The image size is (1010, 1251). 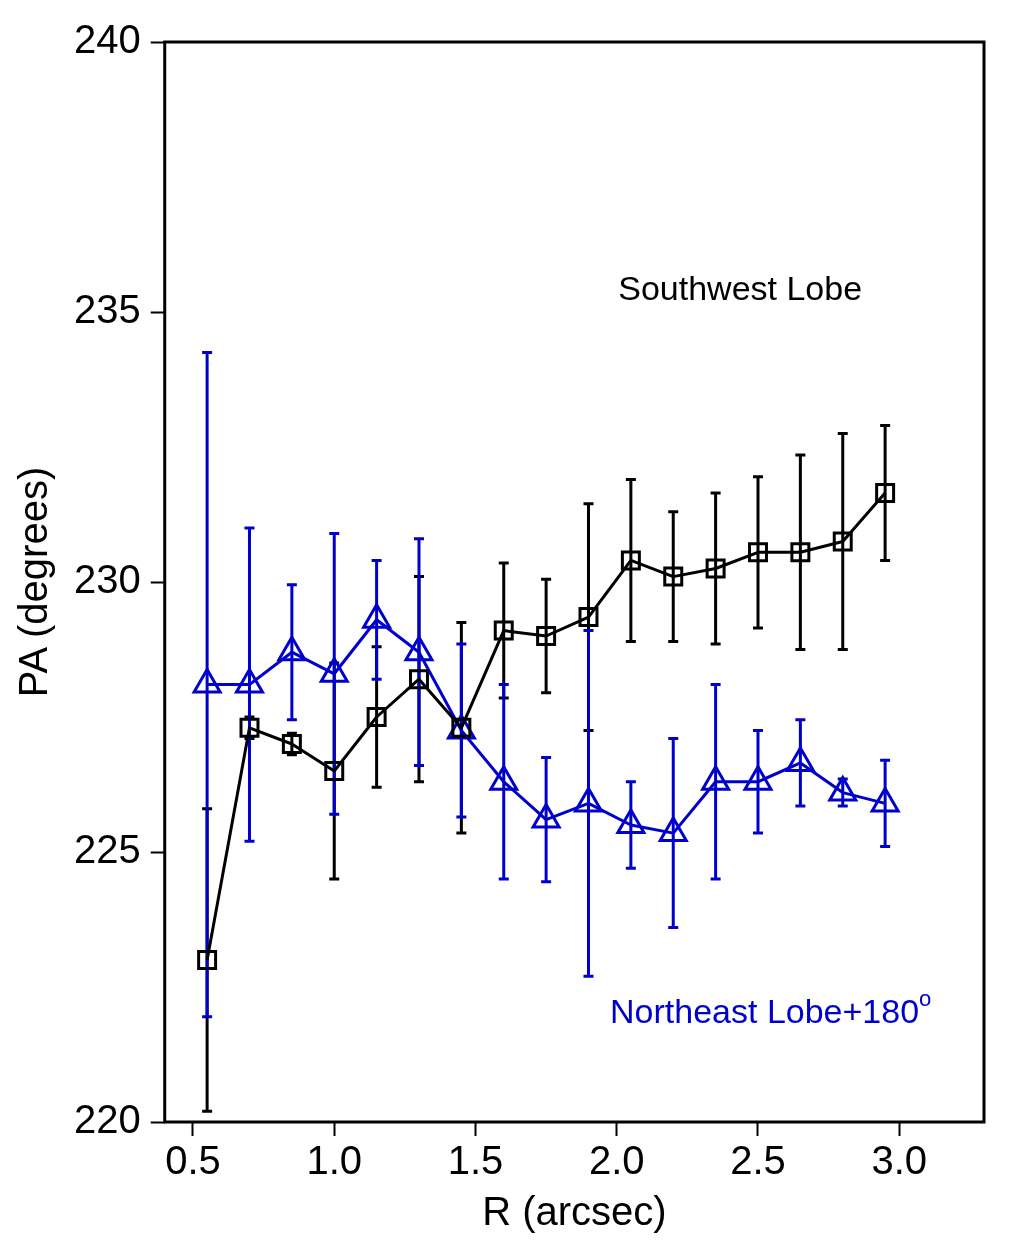 I want to click on x-tick-label: 2.0, so click(x=616, y=1160).